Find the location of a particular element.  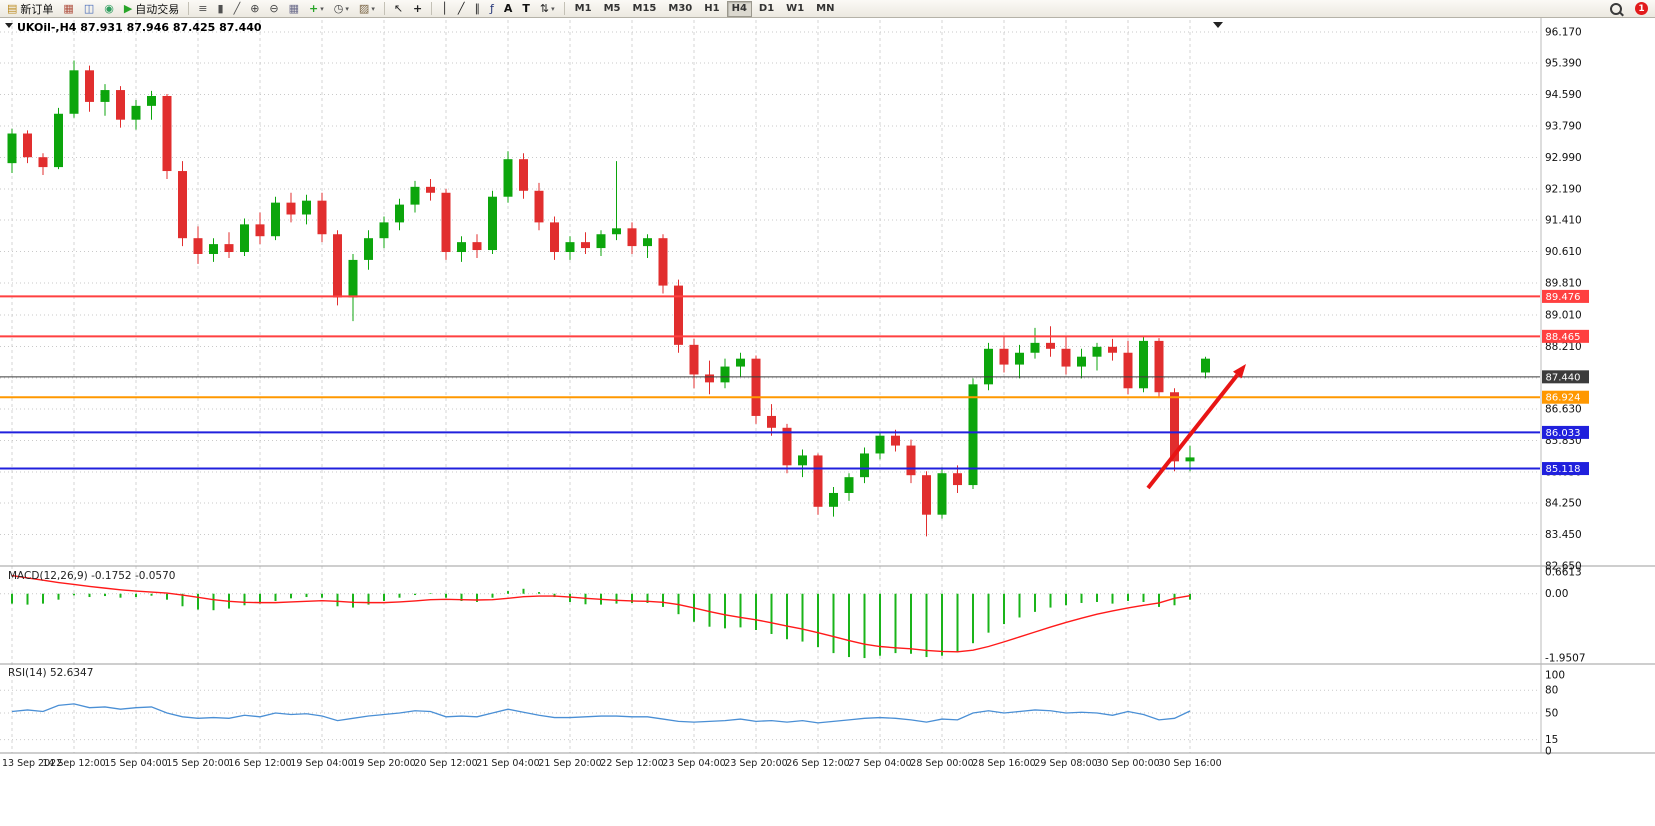

timeframe-d1-button: D1 is located at coordinates (766, 8).